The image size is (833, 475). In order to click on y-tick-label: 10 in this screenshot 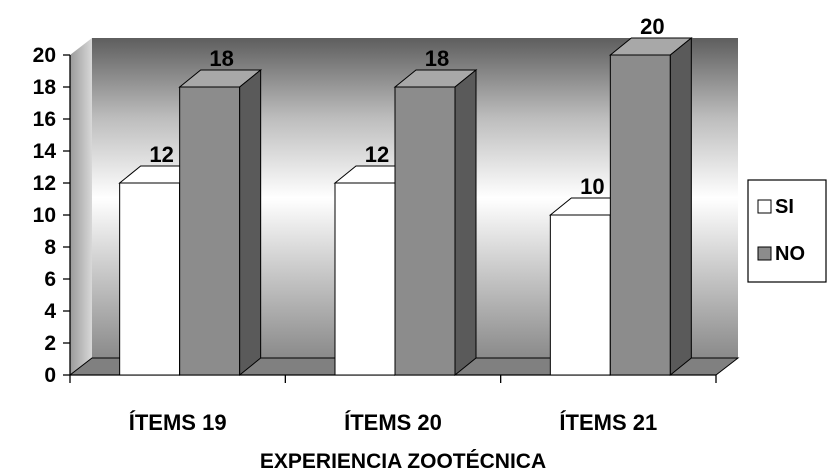, I will do `click(44, 215)`.